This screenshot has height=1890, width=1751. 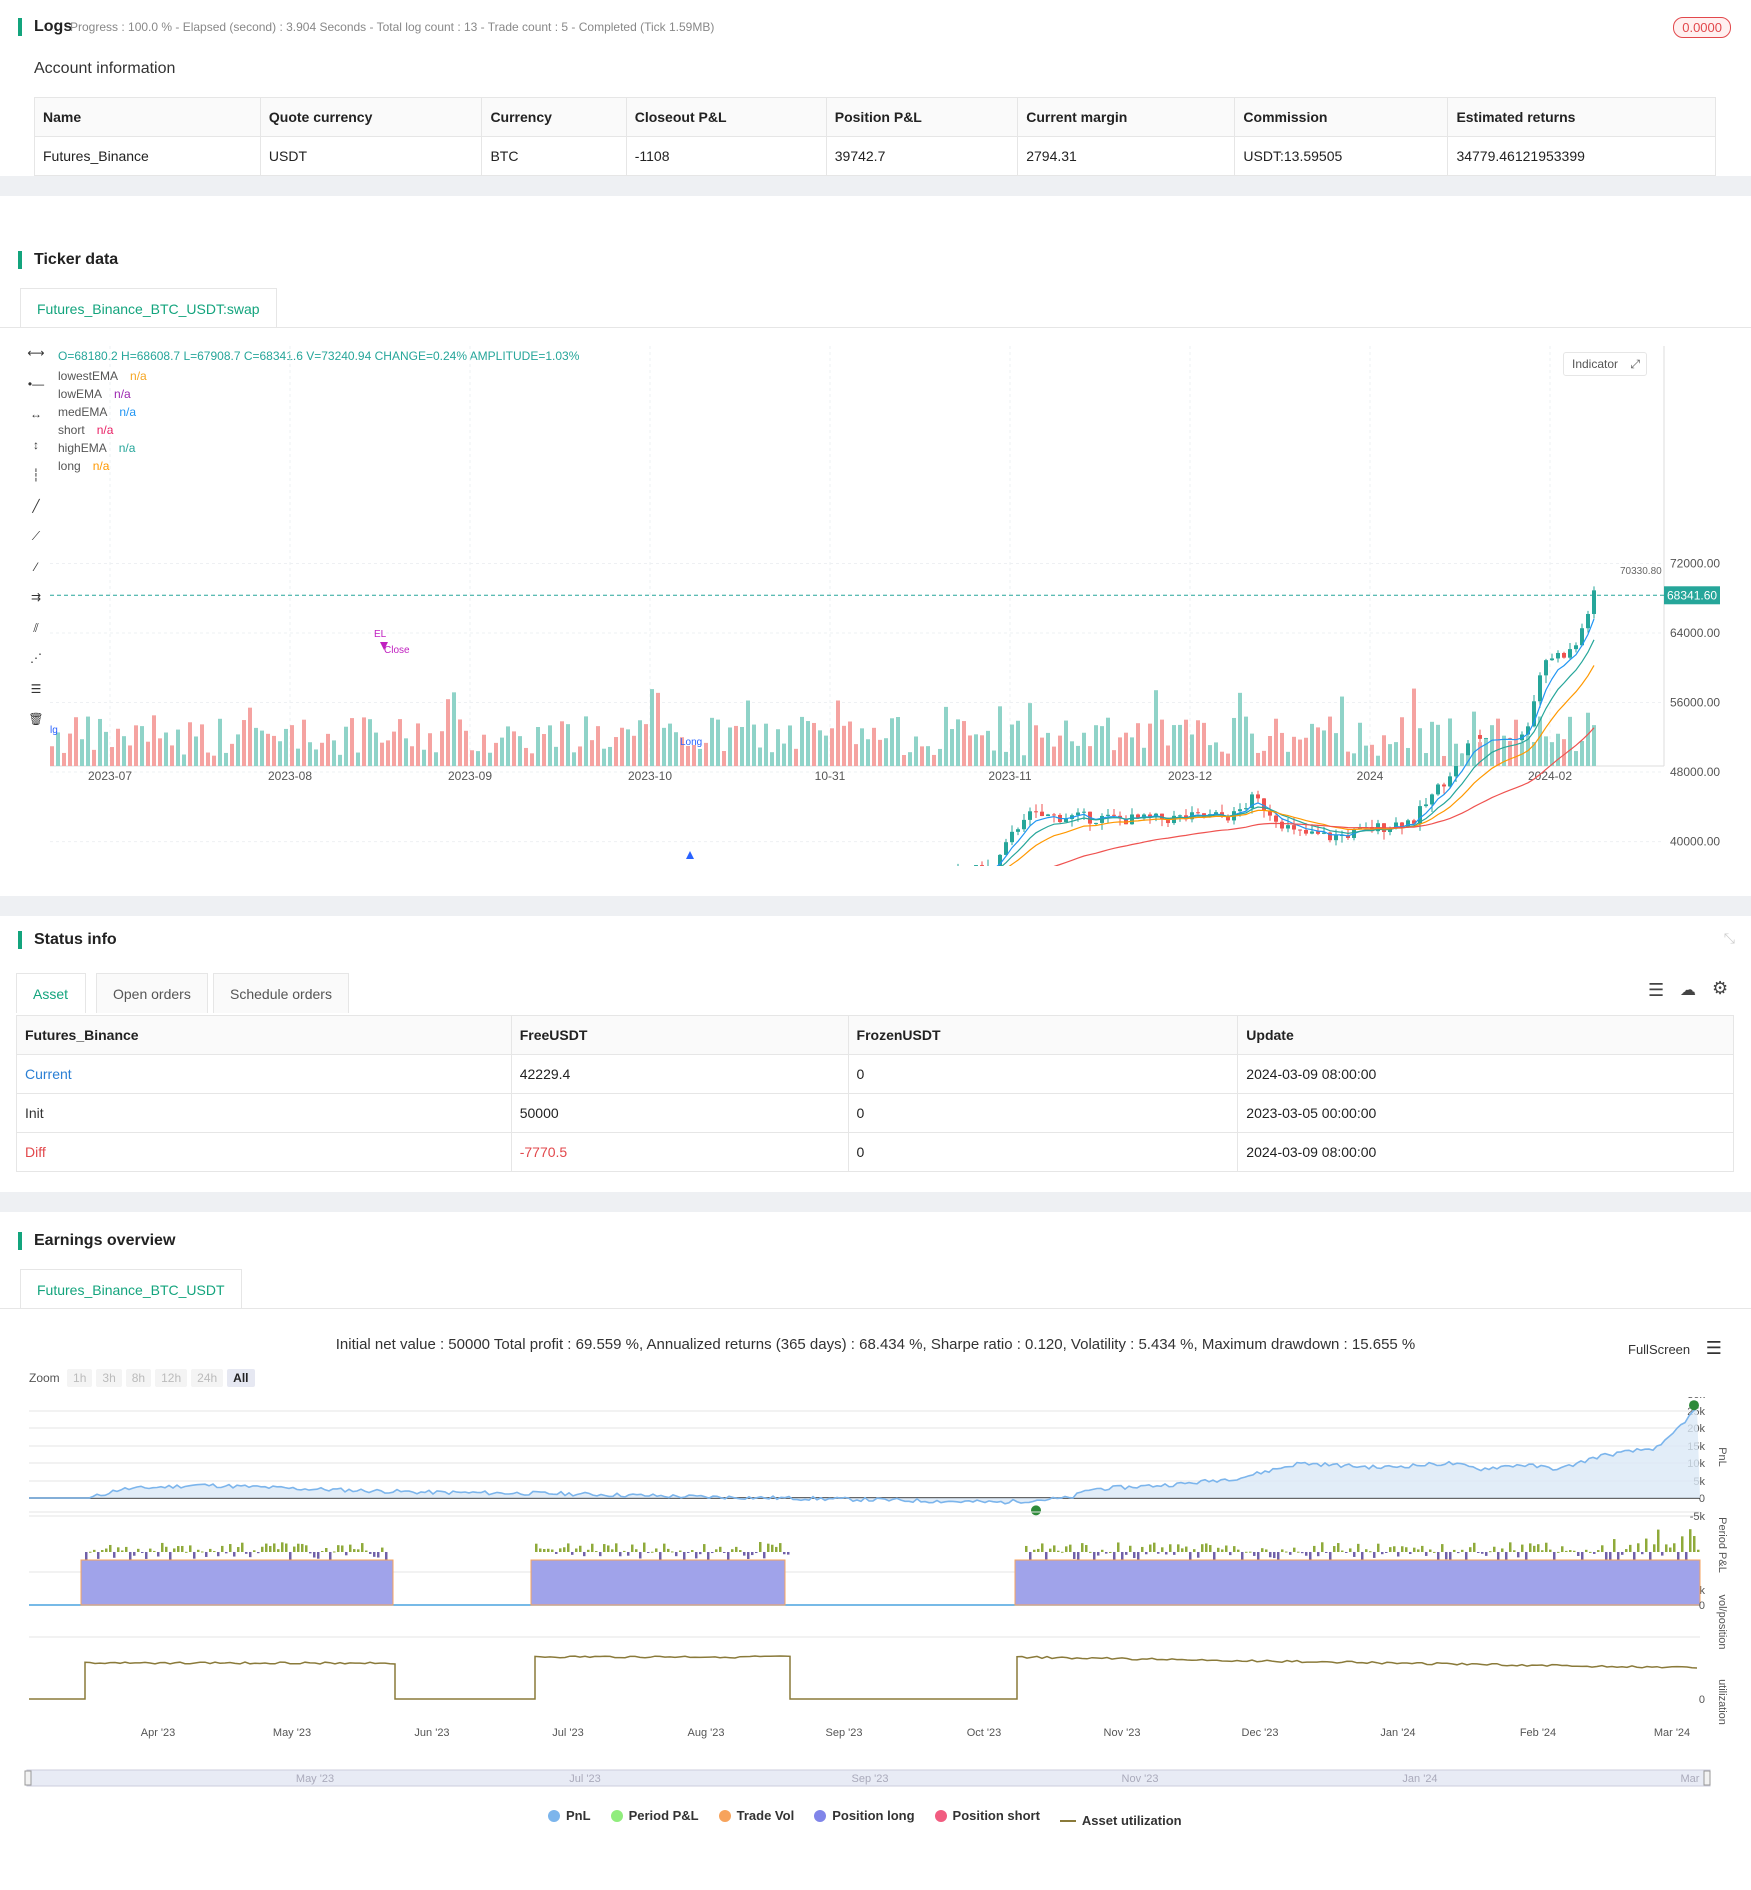 What do you see at coordinates (80, 394) in the screenshot?
I see `legend-name: lowEMA` at bounding box center [80, 394].